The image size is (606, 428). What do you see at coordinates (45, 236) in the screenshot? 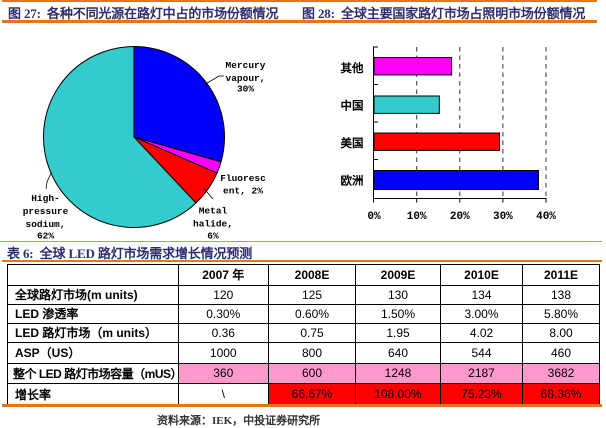
I see `svg-text: 62%` at bounding box center [45, 236].